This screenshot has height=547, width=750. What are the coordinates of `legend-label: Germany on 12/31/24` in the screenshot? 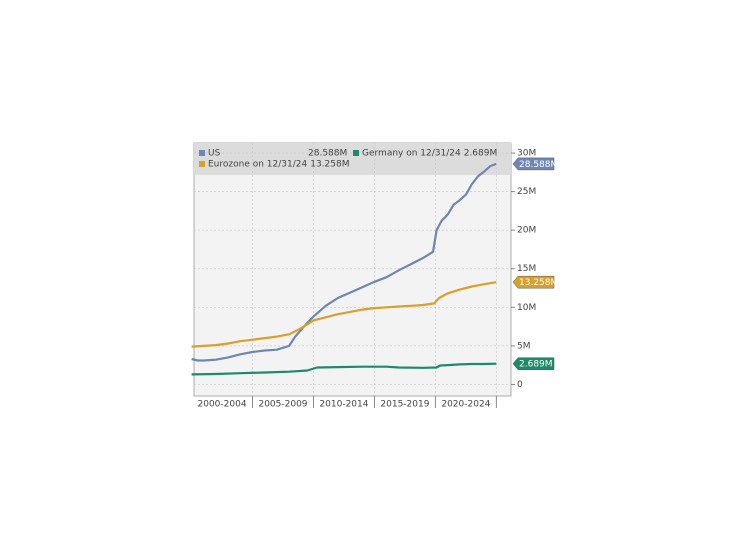 It's located at (411, 154).